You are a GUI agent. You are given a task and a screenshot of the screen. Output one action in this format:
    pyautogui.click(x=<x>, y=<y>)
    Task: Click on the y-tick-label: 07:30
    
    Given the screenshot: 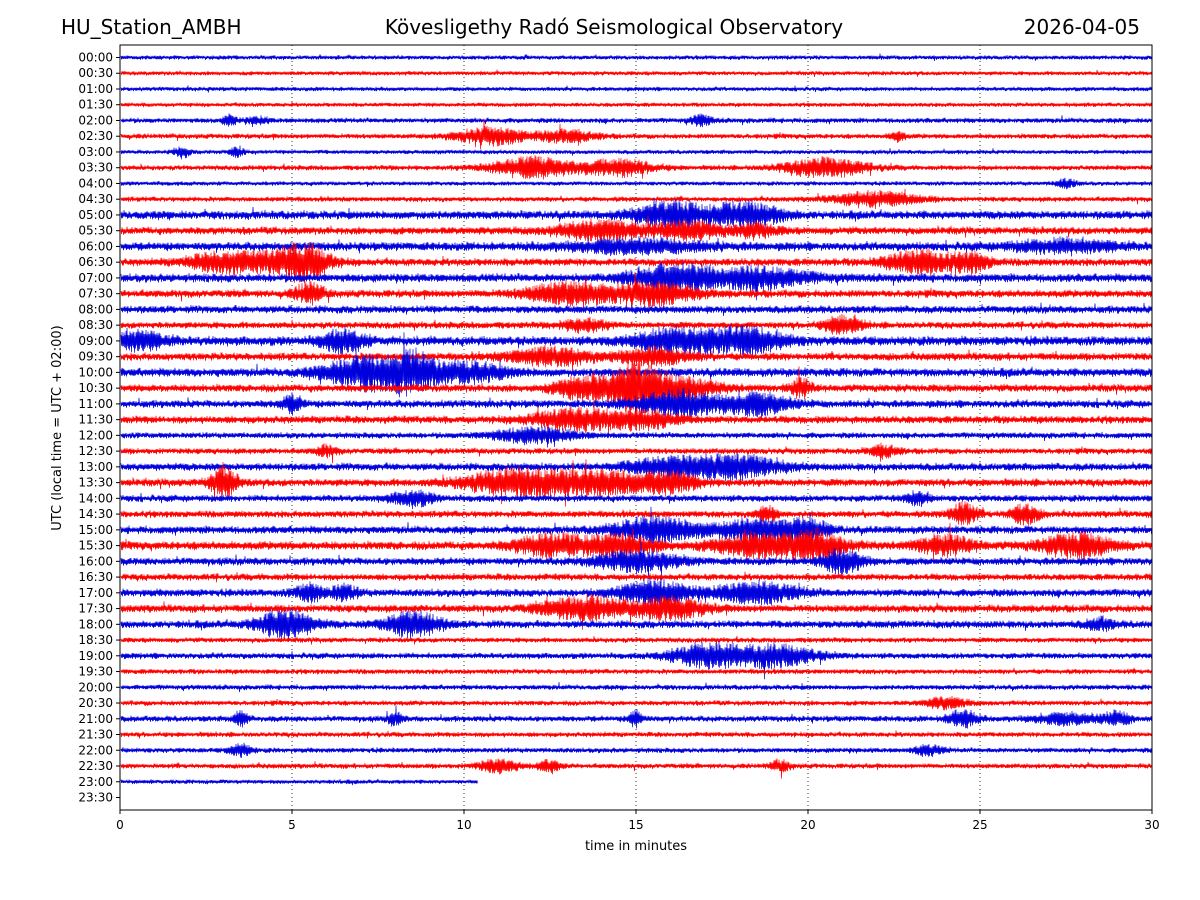 What is the action you would take?
    pyautogui.click(x=95, y=294)
    